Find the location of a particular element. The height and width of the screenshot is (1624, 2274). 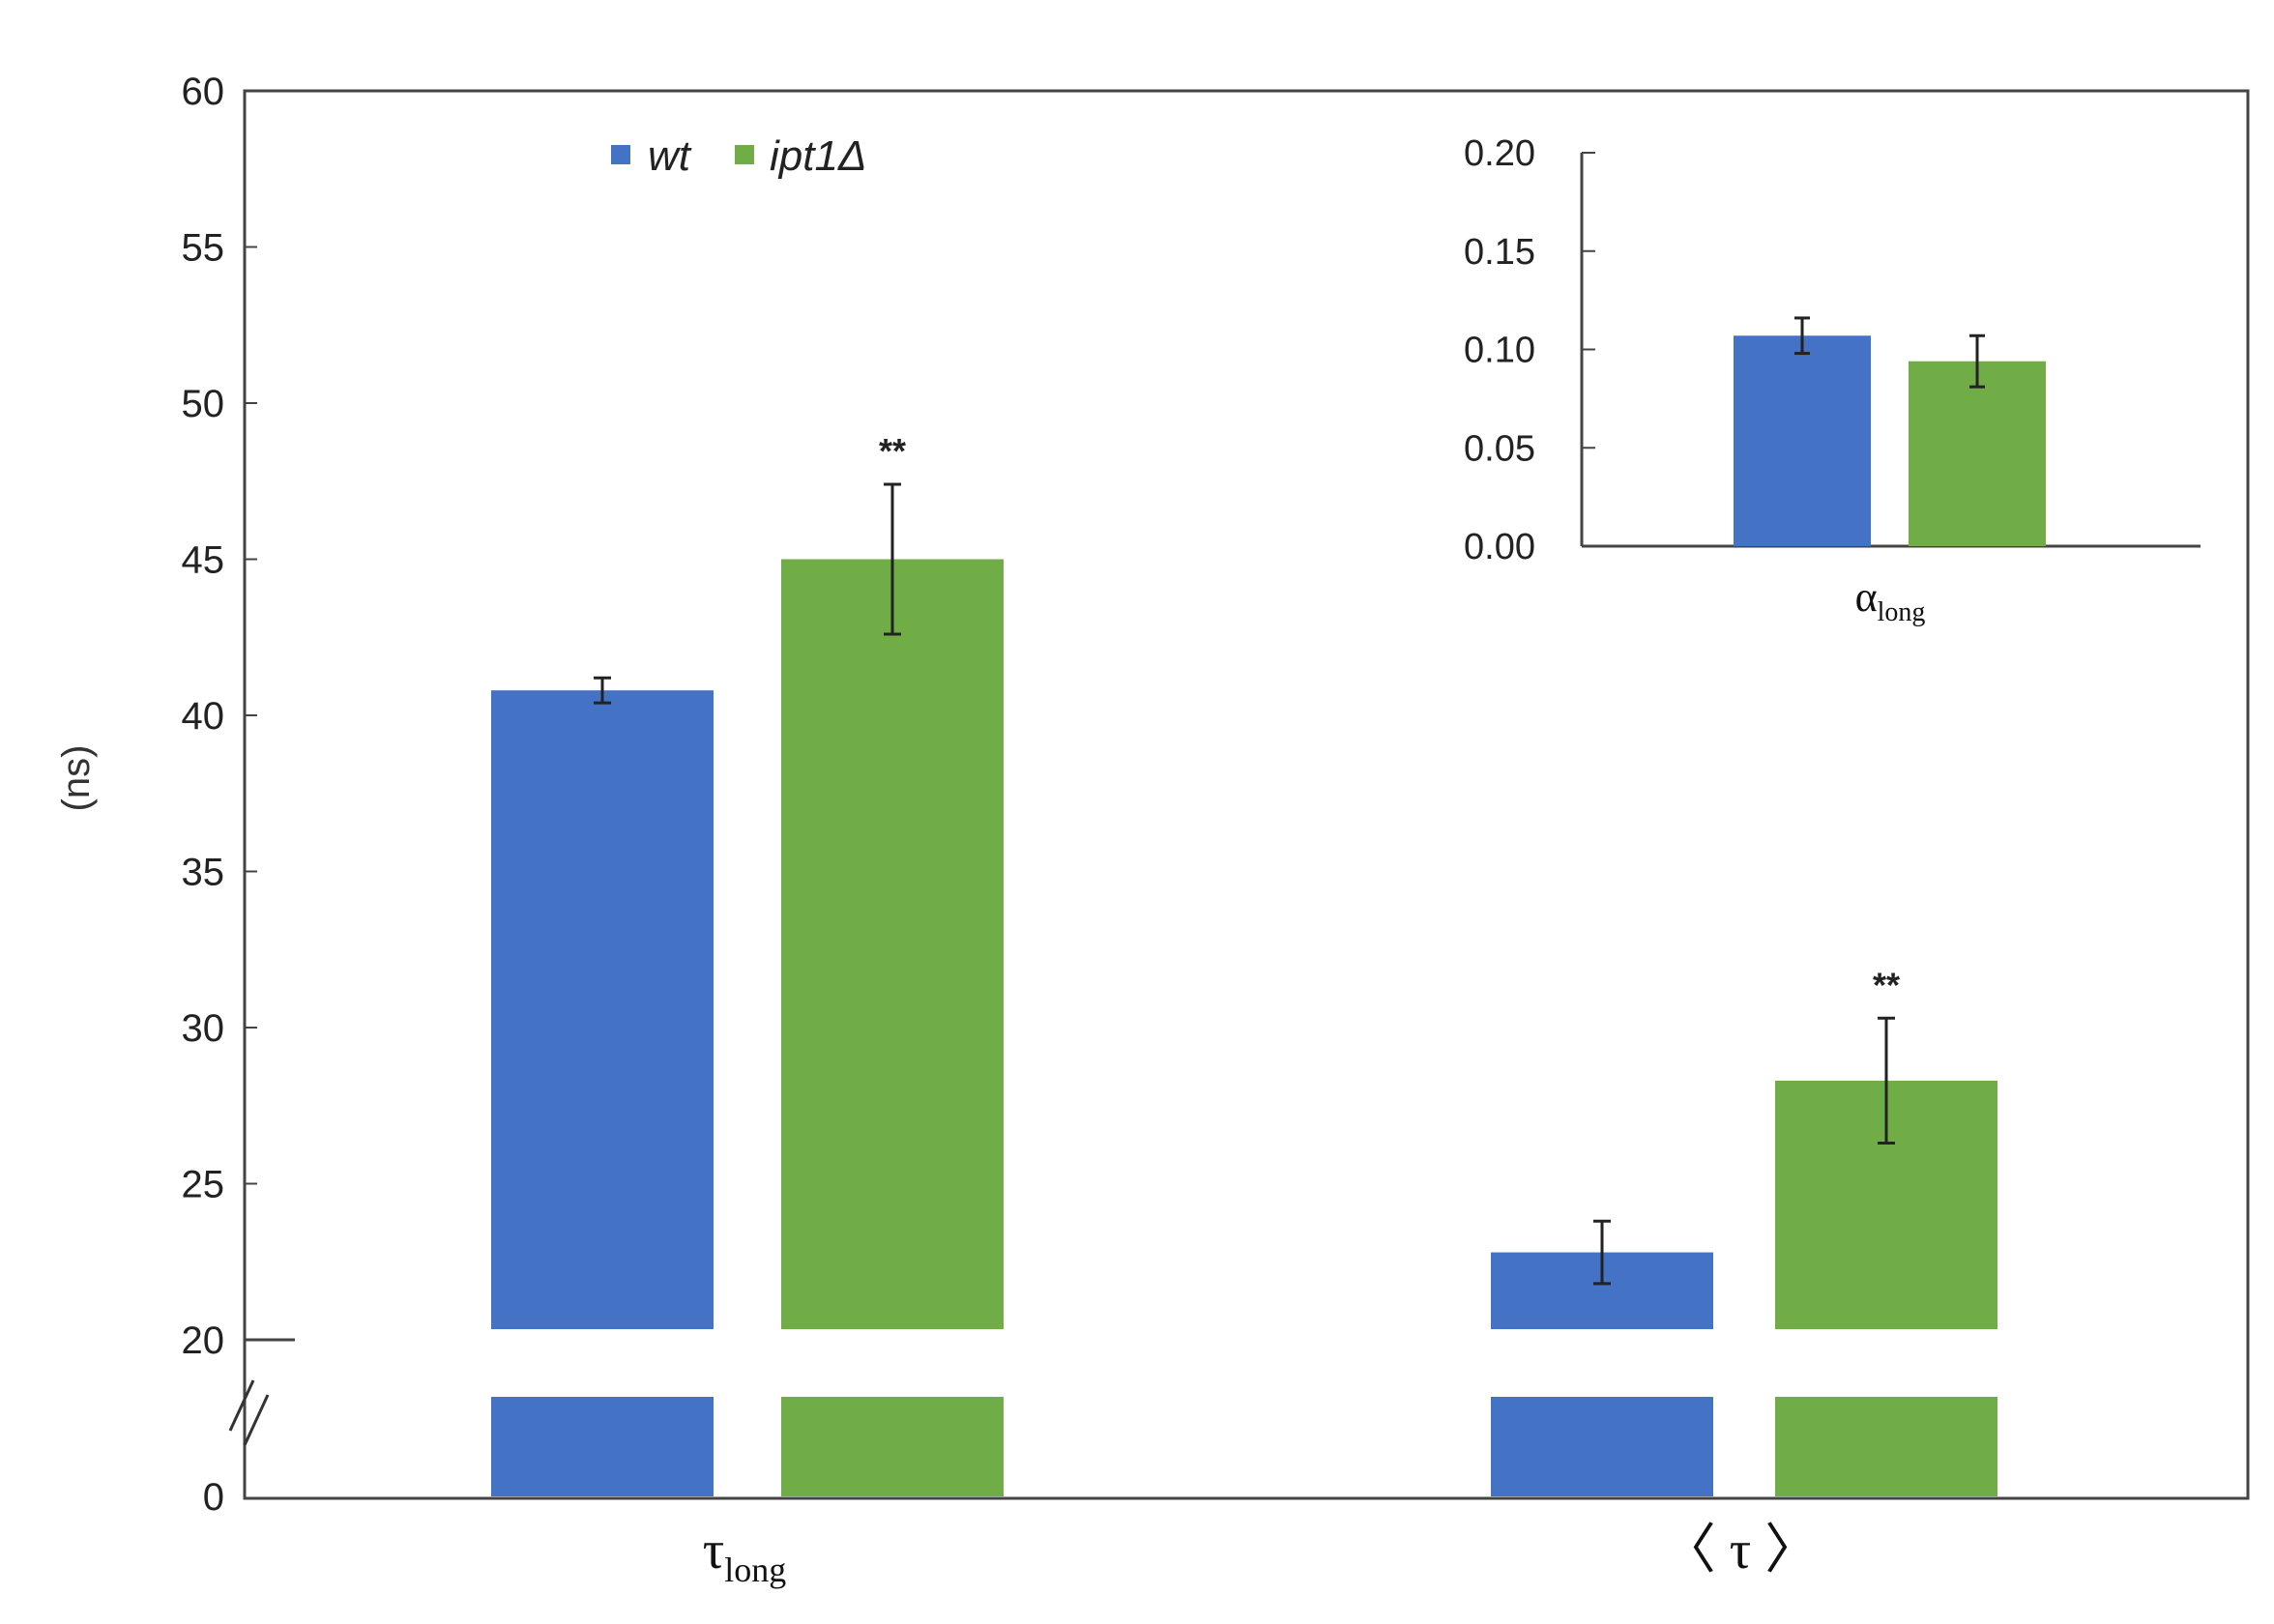

wt-bar-tau-long-upper is located at coordinates (602, 1010).